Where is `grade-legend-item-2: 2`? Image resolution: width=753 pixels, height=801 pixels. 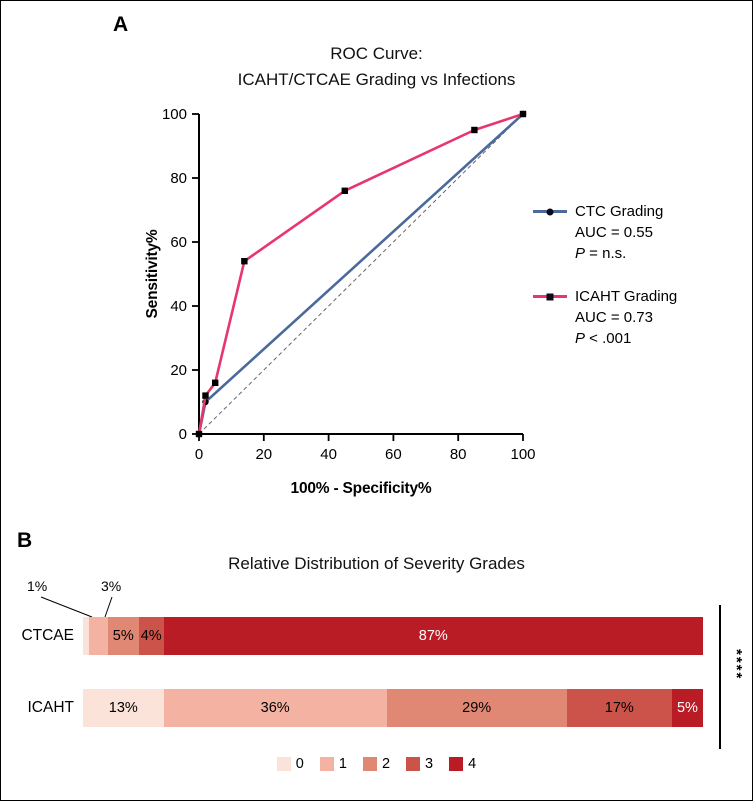 grade-legend-item-2: 2 is located at coordinates (376, 764).